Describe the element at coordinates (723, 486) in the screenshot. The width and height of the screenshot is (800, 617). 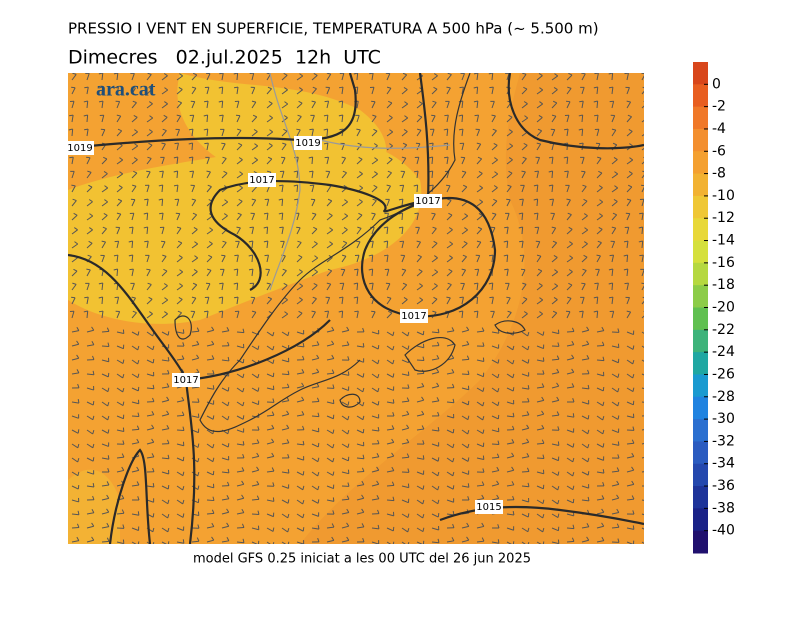
I see `colorbar-label: -36` at that location.